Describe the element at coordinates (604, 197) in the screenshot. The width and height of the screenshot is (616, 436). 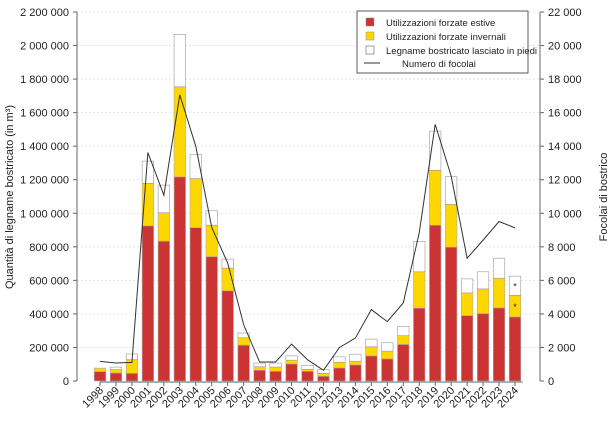
I see `y-axis-right-label: Focolai di bostrico` at that location.